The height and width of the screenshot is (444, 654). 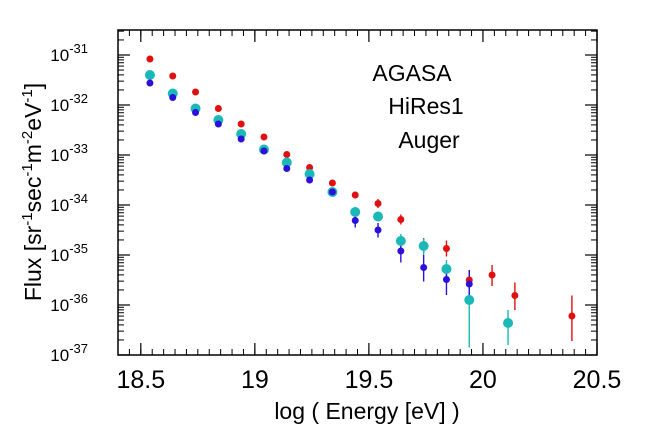 I want to click on y-label-mid1: sec, so click(x=33, y=195).